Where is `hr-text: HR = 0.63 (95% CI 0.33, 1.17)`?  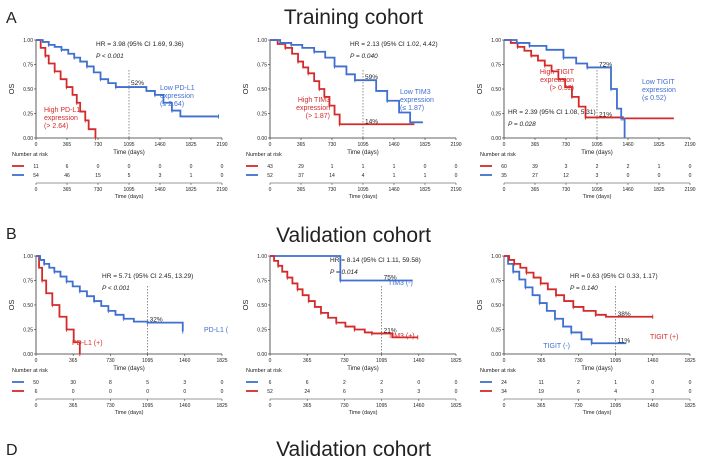 hr-text: HR = 0.63 (95% CI 0.33, 1.17) is located at coordinates (614, 276).